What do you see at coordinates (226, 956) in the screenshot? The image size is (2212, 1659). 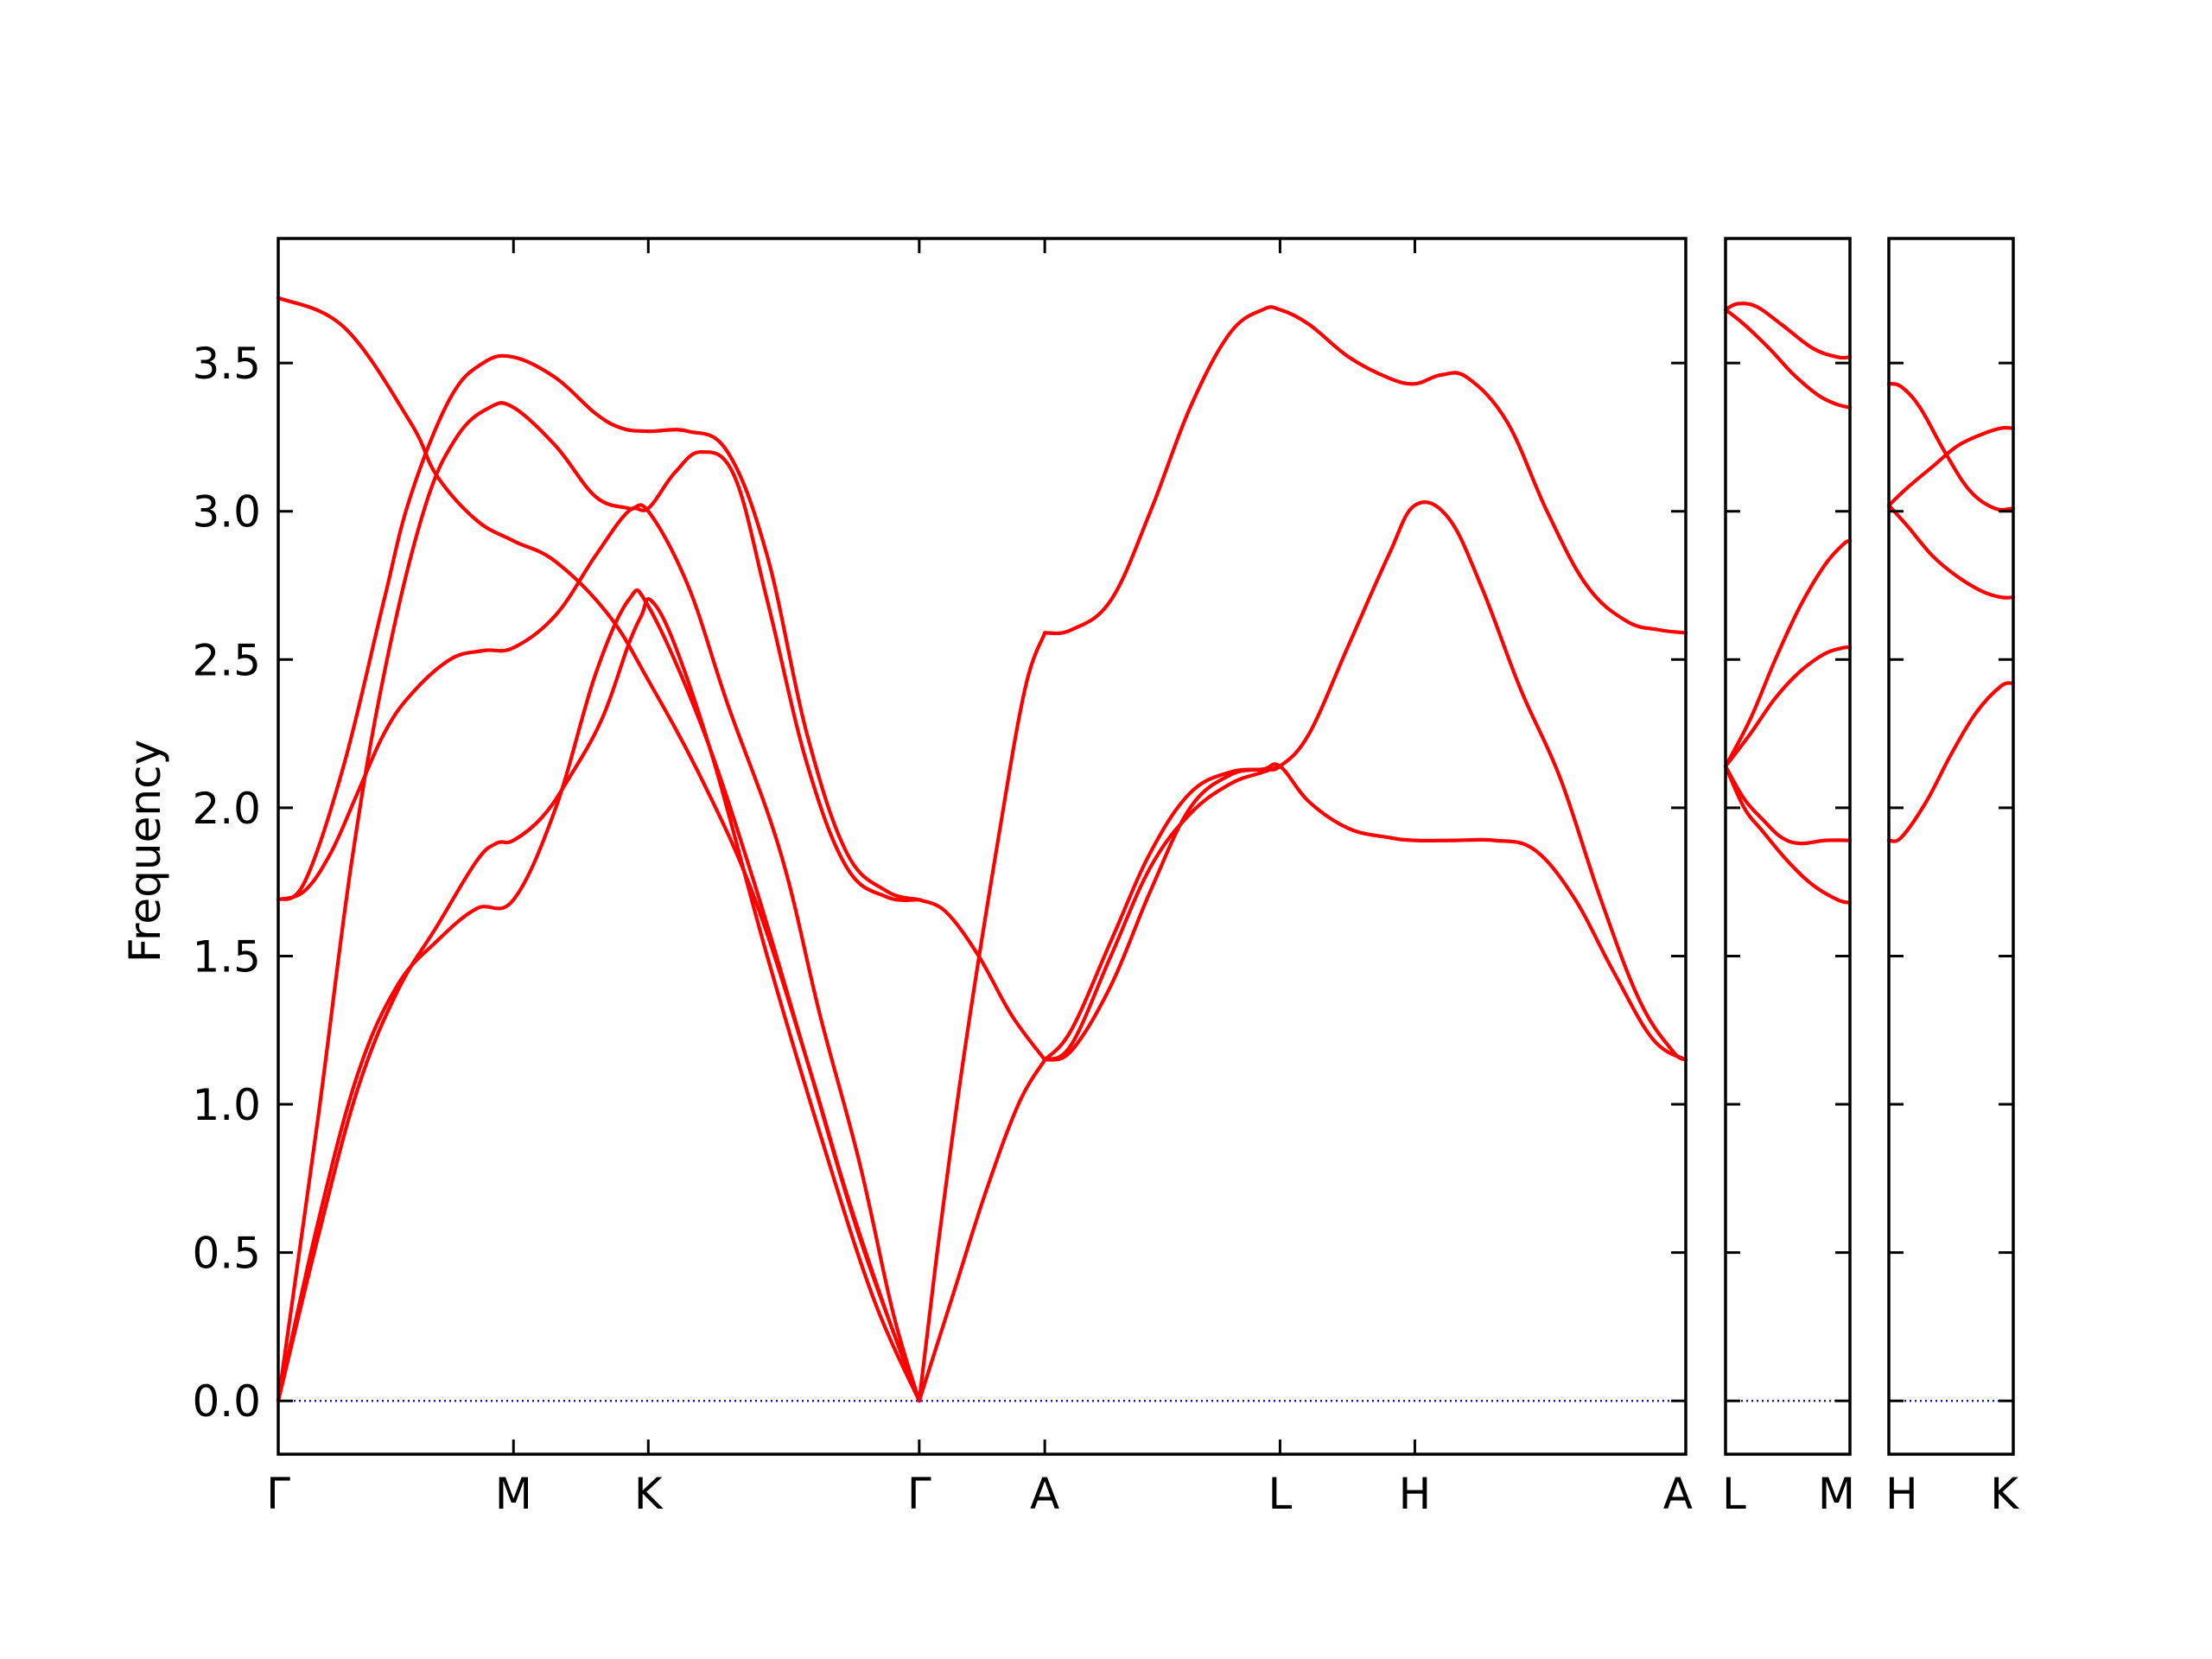 I see `y-tick-label: 1.5` at bounding box center [226, 956].